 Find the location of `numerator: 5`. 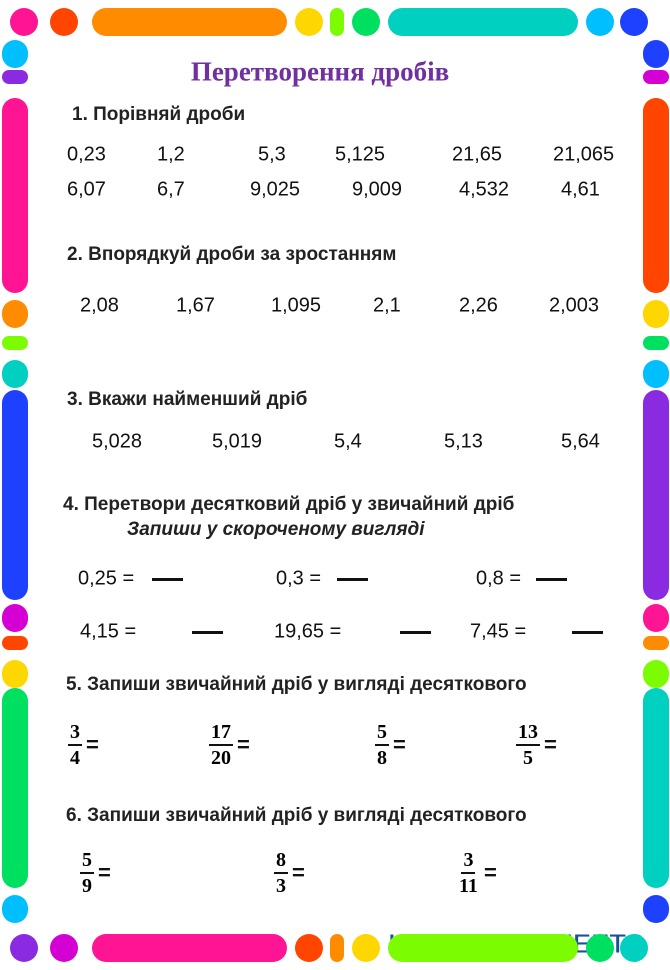

numerator: 5 is located at coordinates (87, 861).